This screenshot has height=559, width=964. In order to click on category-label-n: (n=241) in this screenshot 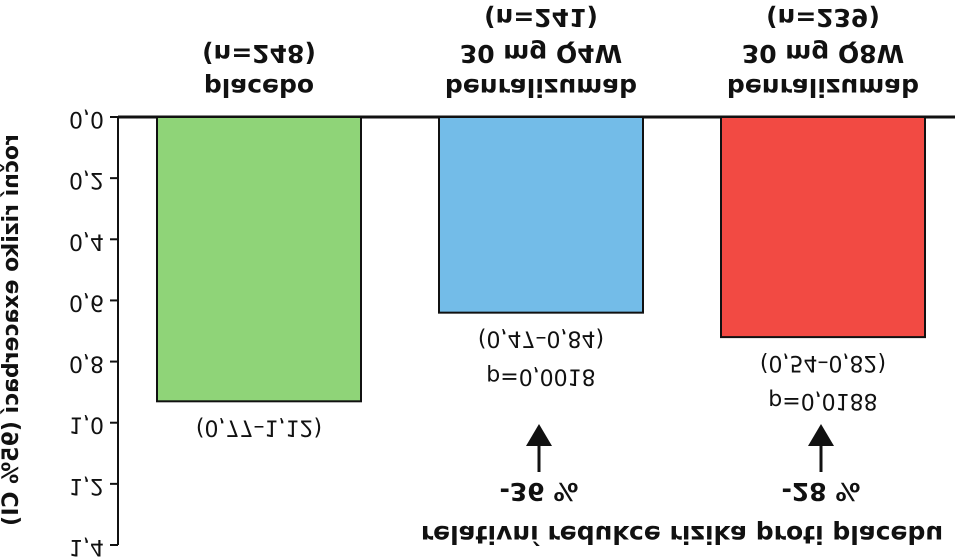, I will do `click(541, 17)`.